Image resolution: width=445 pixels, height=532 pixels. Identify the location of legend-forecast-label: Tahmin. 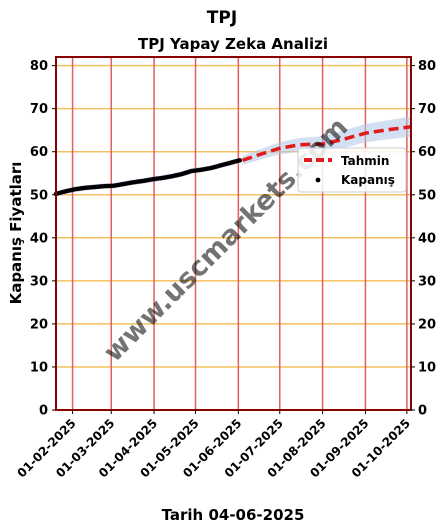
(365, 161).